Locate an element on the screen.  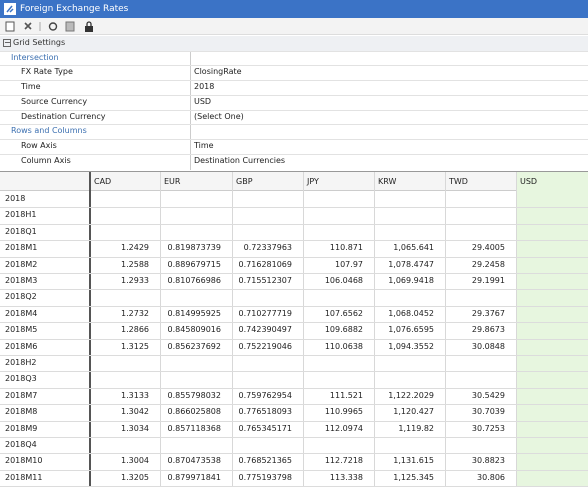
cell: 30.0848 is located at coordinates (488, 346).